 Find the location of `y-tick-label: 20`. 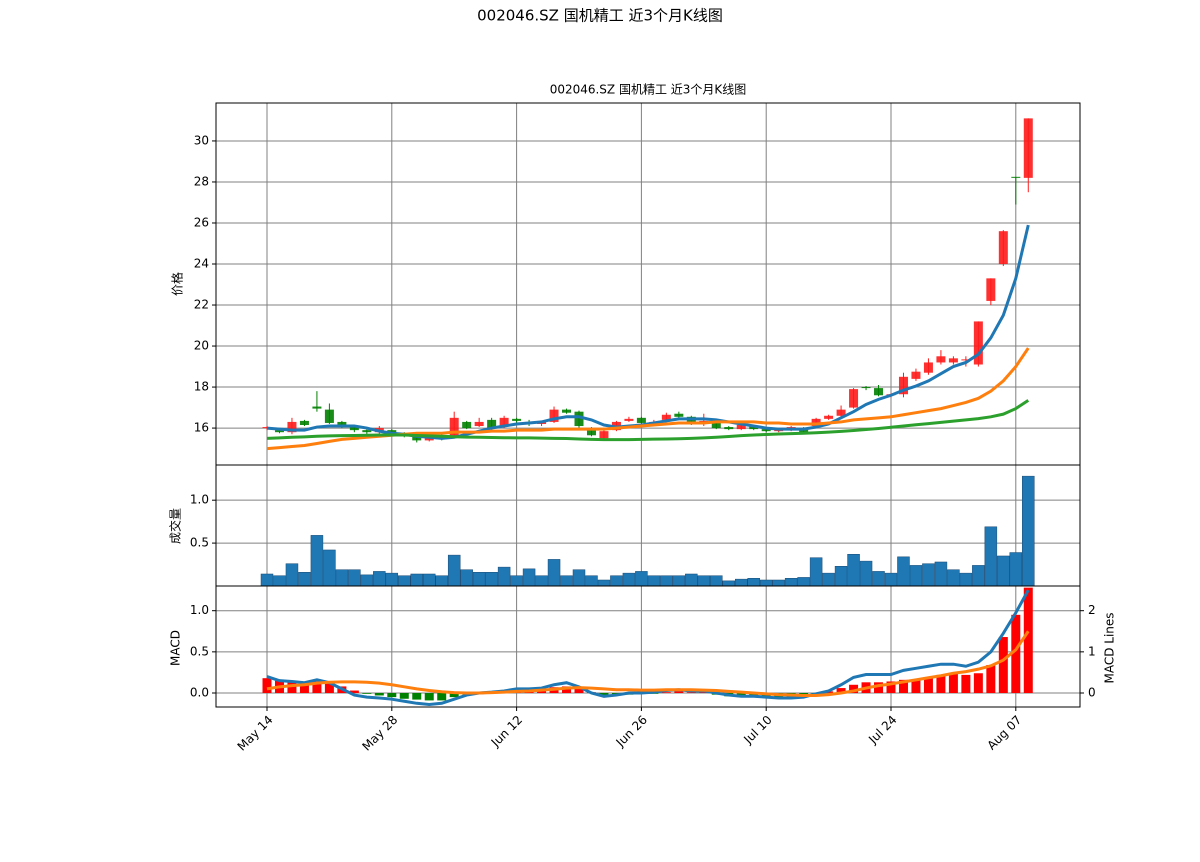

y-tick-label: 20 is located at coordinates (201, 346).